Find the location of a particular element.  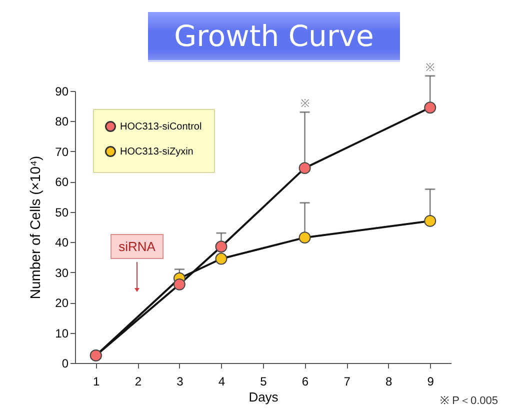

y-tick-label: 70 is located at coordinates (62, 151).